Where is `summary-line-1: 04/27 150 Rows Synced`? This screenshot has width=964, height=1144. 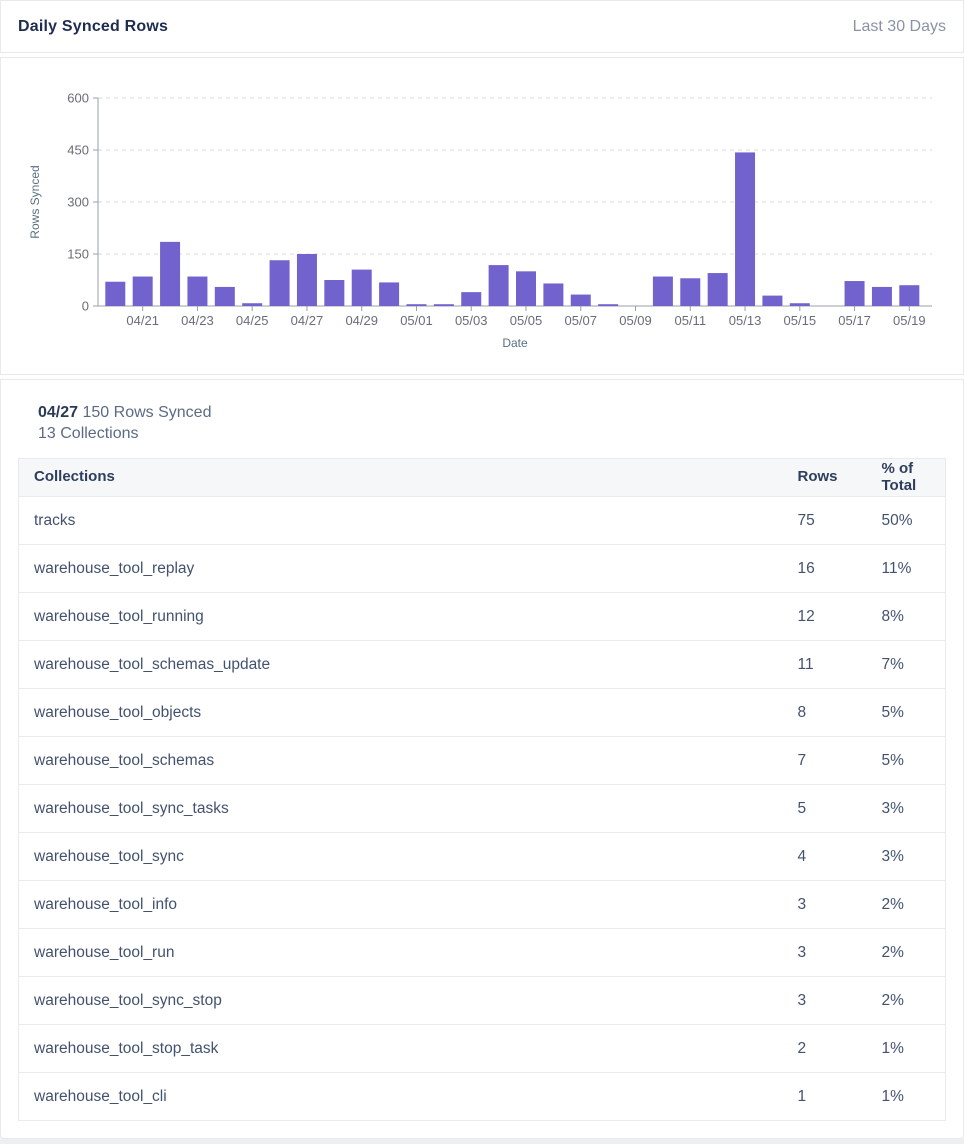
summary-line-1: 04/27 150 Rows Synced is located at coordinates (492, 412).